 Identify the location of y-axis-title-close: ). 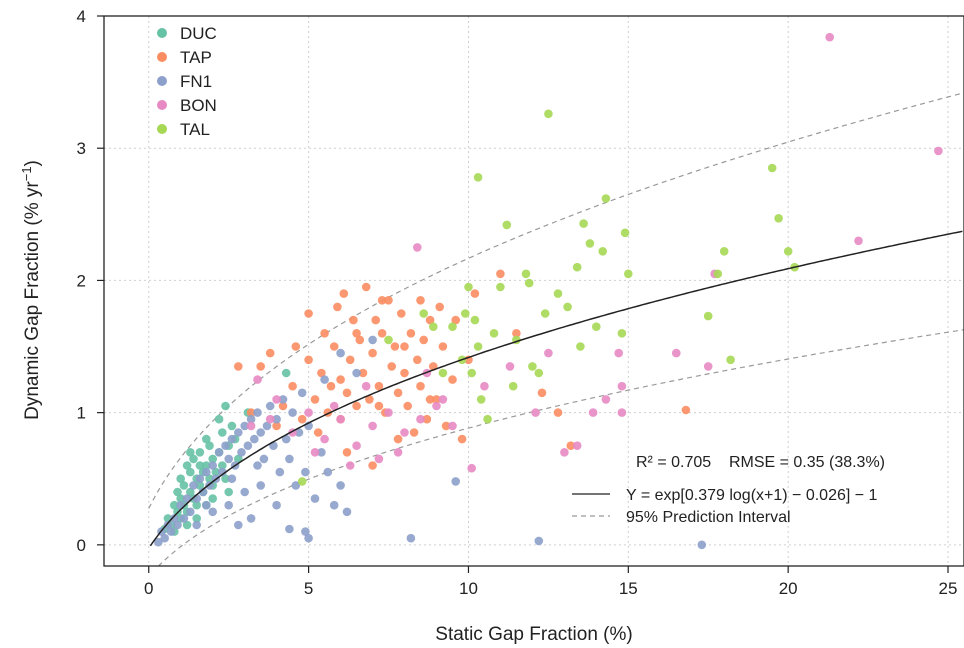
(32, 163).